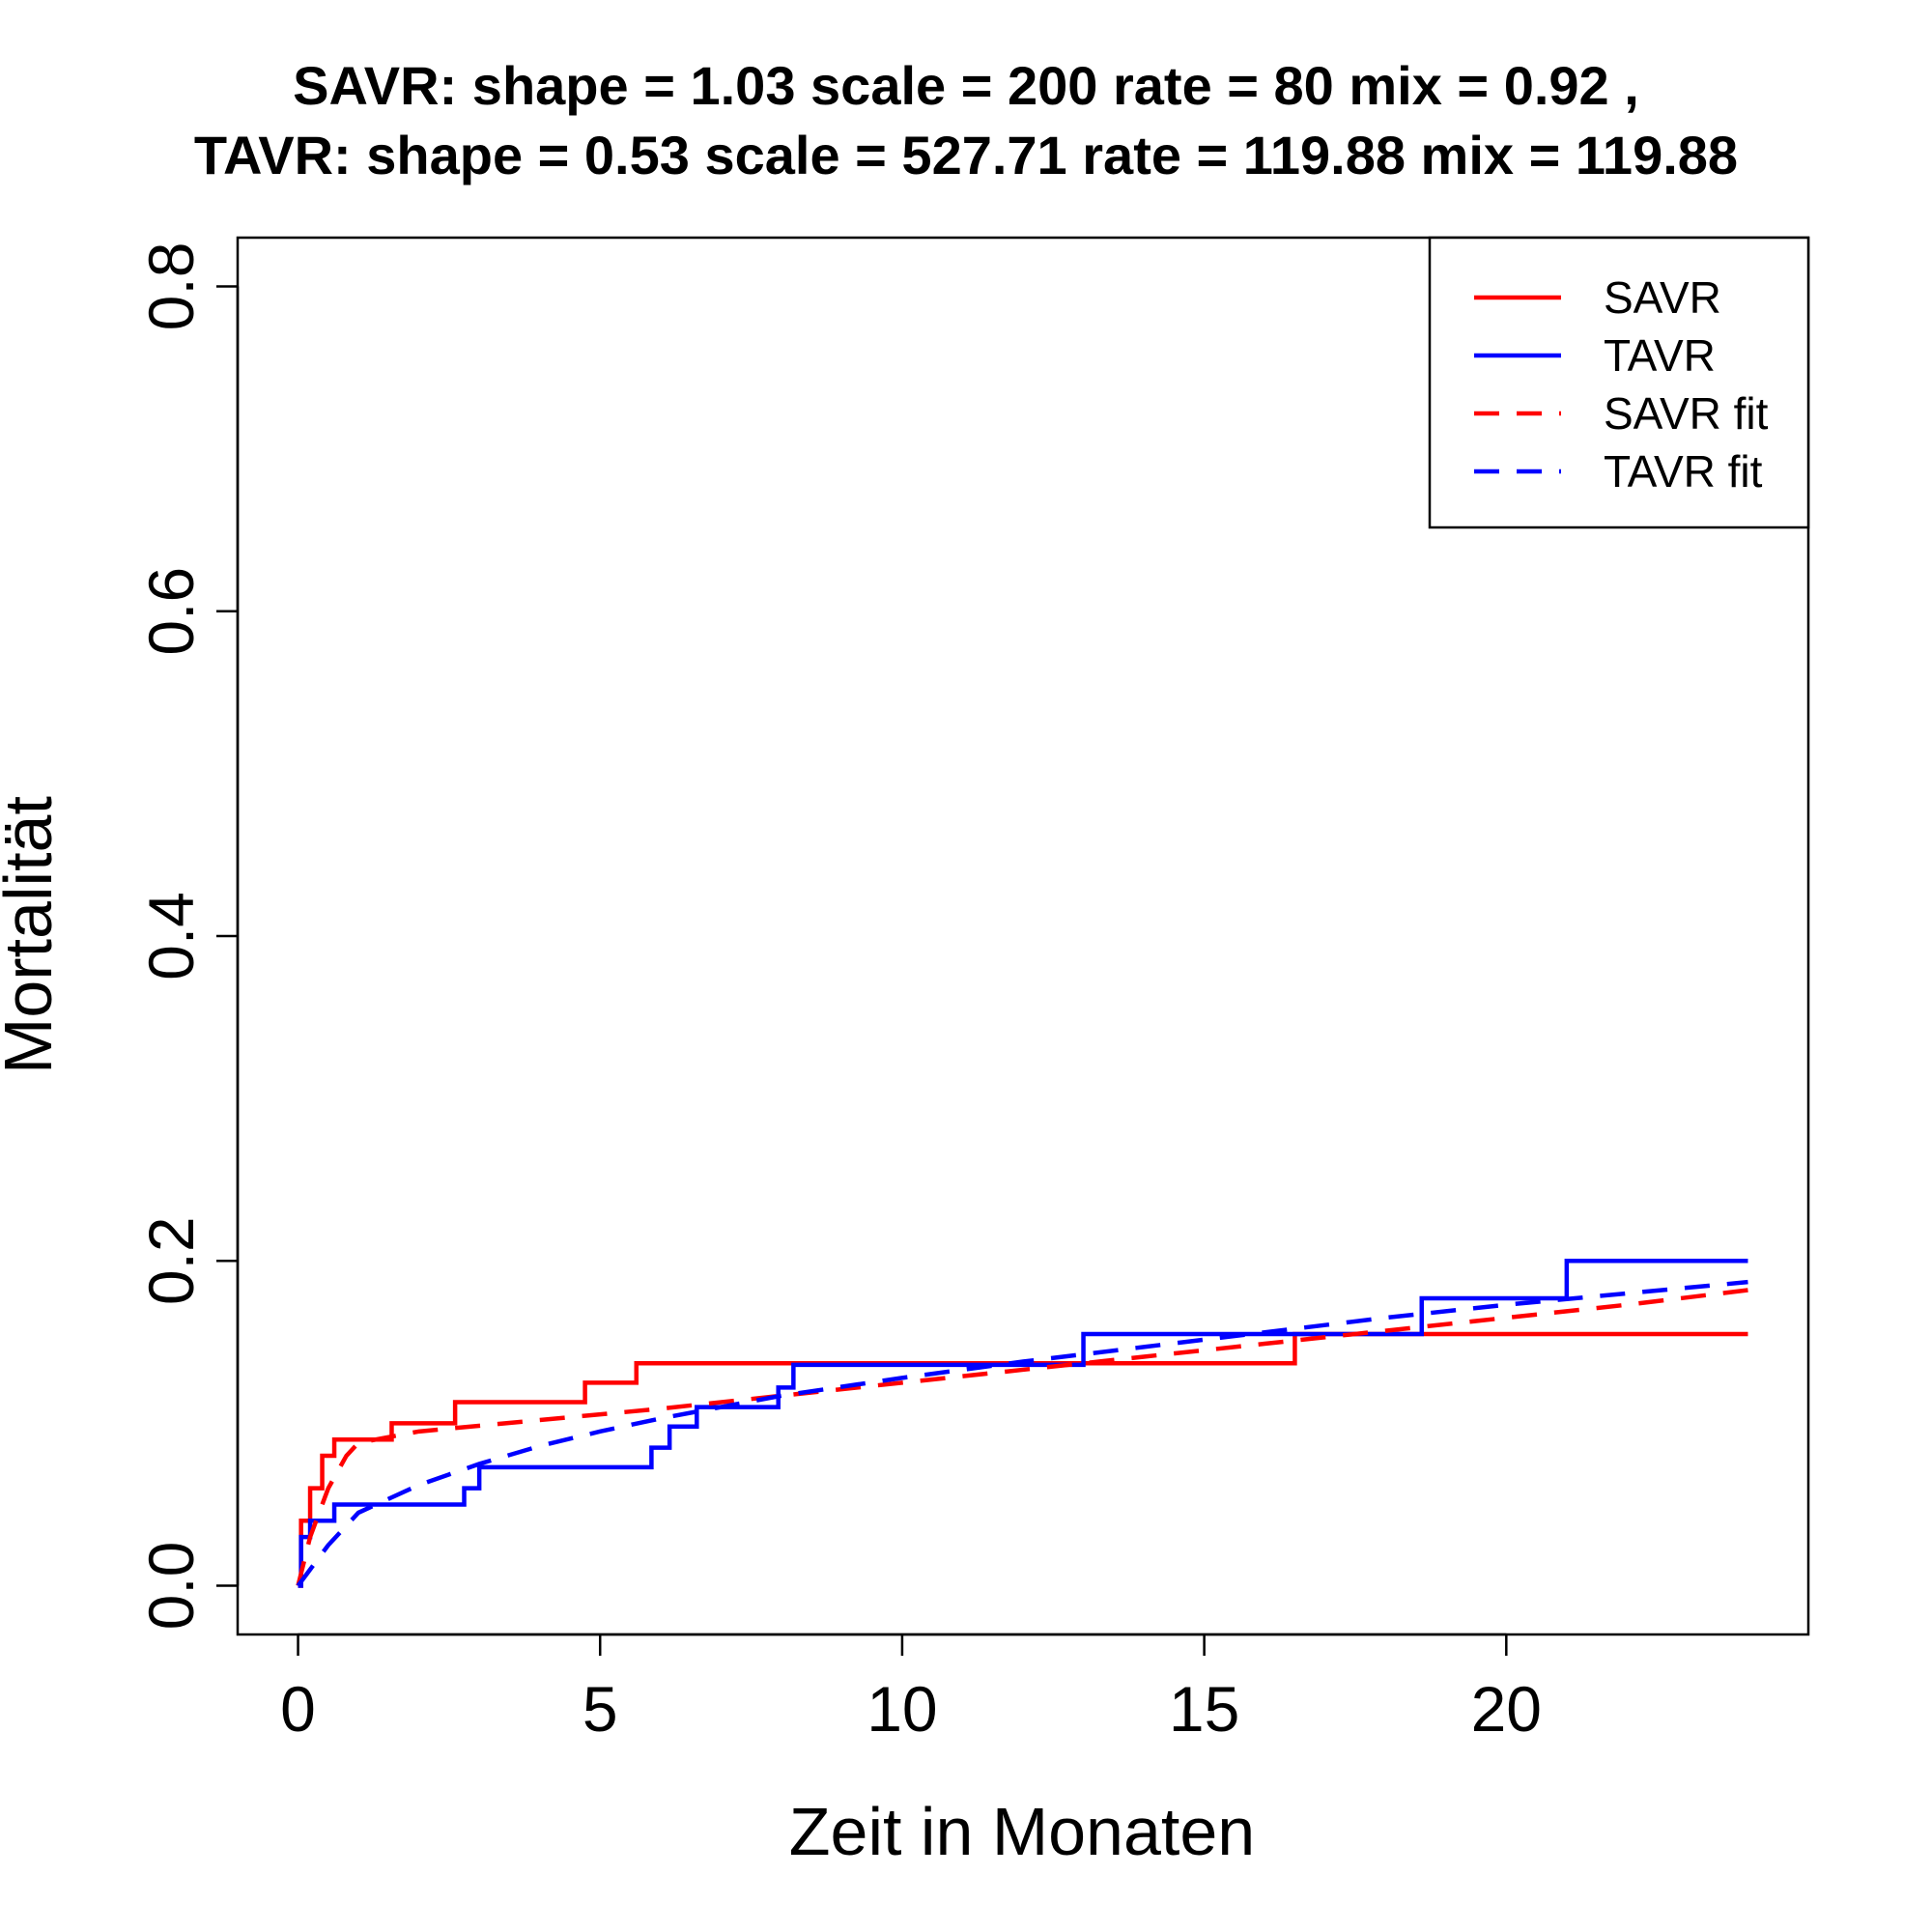 The image size is (1932, 1932). What do you see at coordinates (1683, 471) in the screenshot?
I see `legend-label: TAVR fit` at bounding box center [1683, 471].